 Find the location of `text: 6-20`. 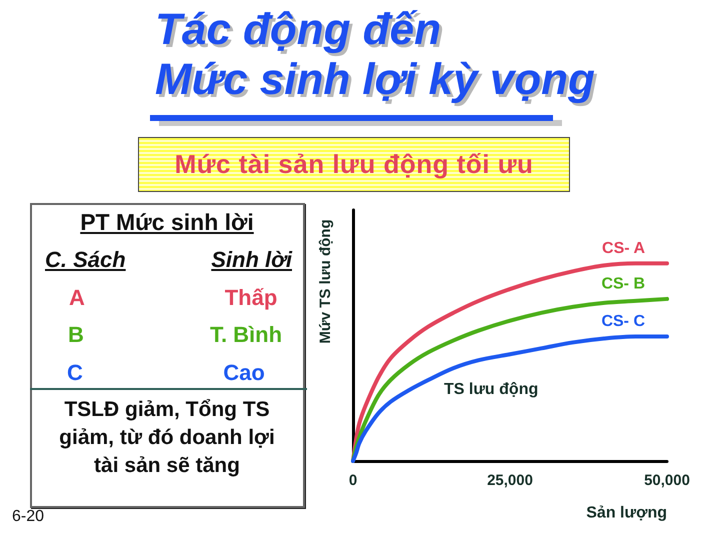

text: 6-20 is located at coordinates (28, 517).